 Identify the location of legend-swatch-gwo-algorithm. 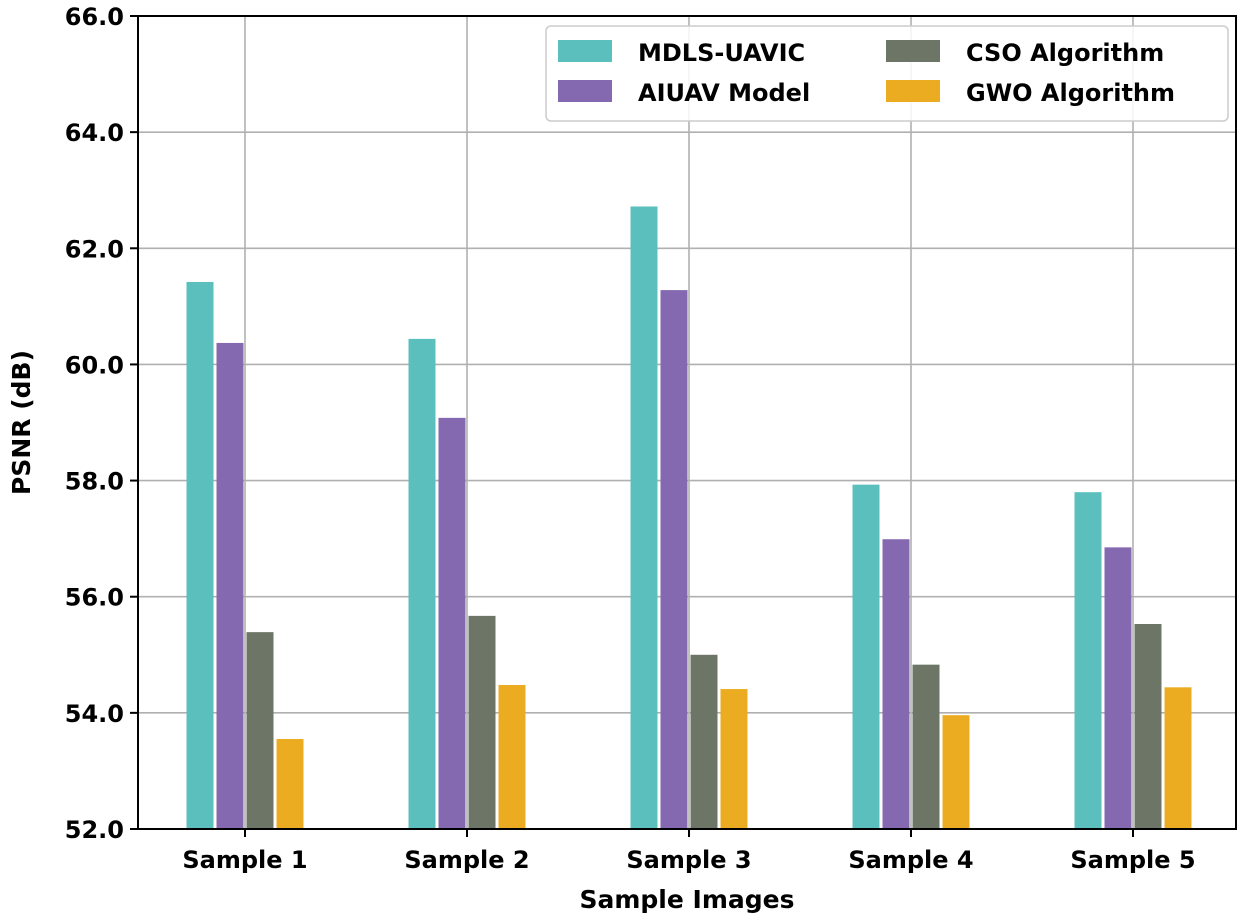
(913, 91).